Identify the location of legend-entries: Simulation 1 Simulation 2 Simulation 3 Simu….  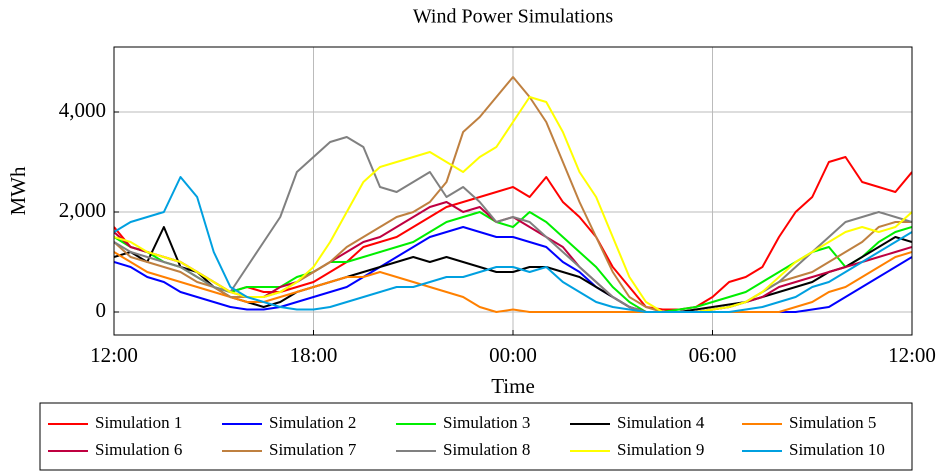
(466, 436).